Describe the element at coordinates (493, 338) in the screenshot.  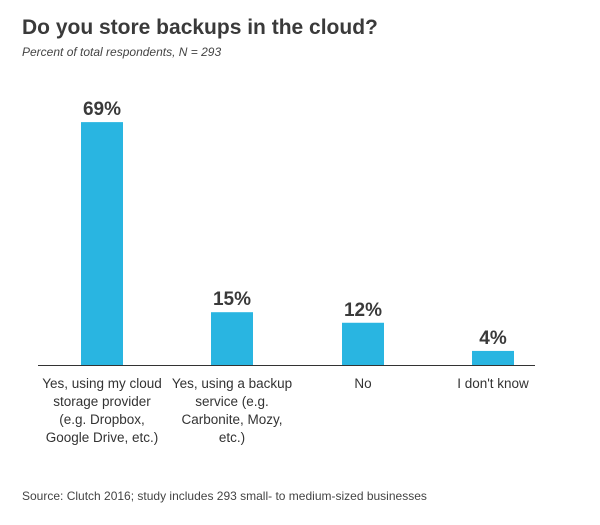
I see `value-label: 4%` at that location.